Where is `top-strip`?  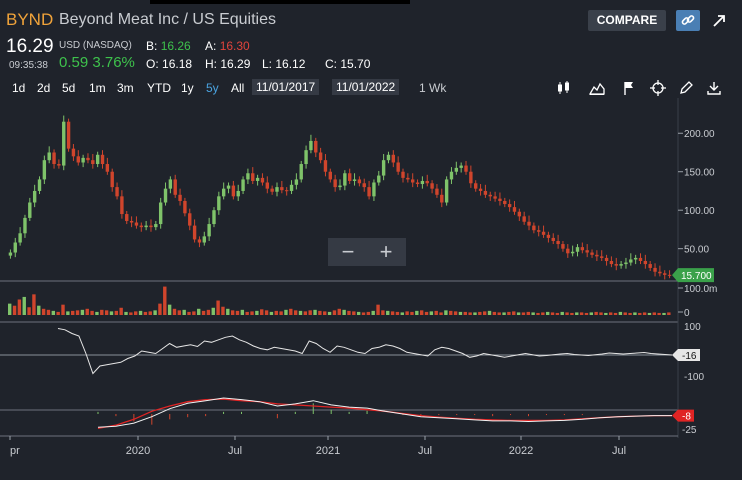
top-strip is located at coordinates (371, 3).